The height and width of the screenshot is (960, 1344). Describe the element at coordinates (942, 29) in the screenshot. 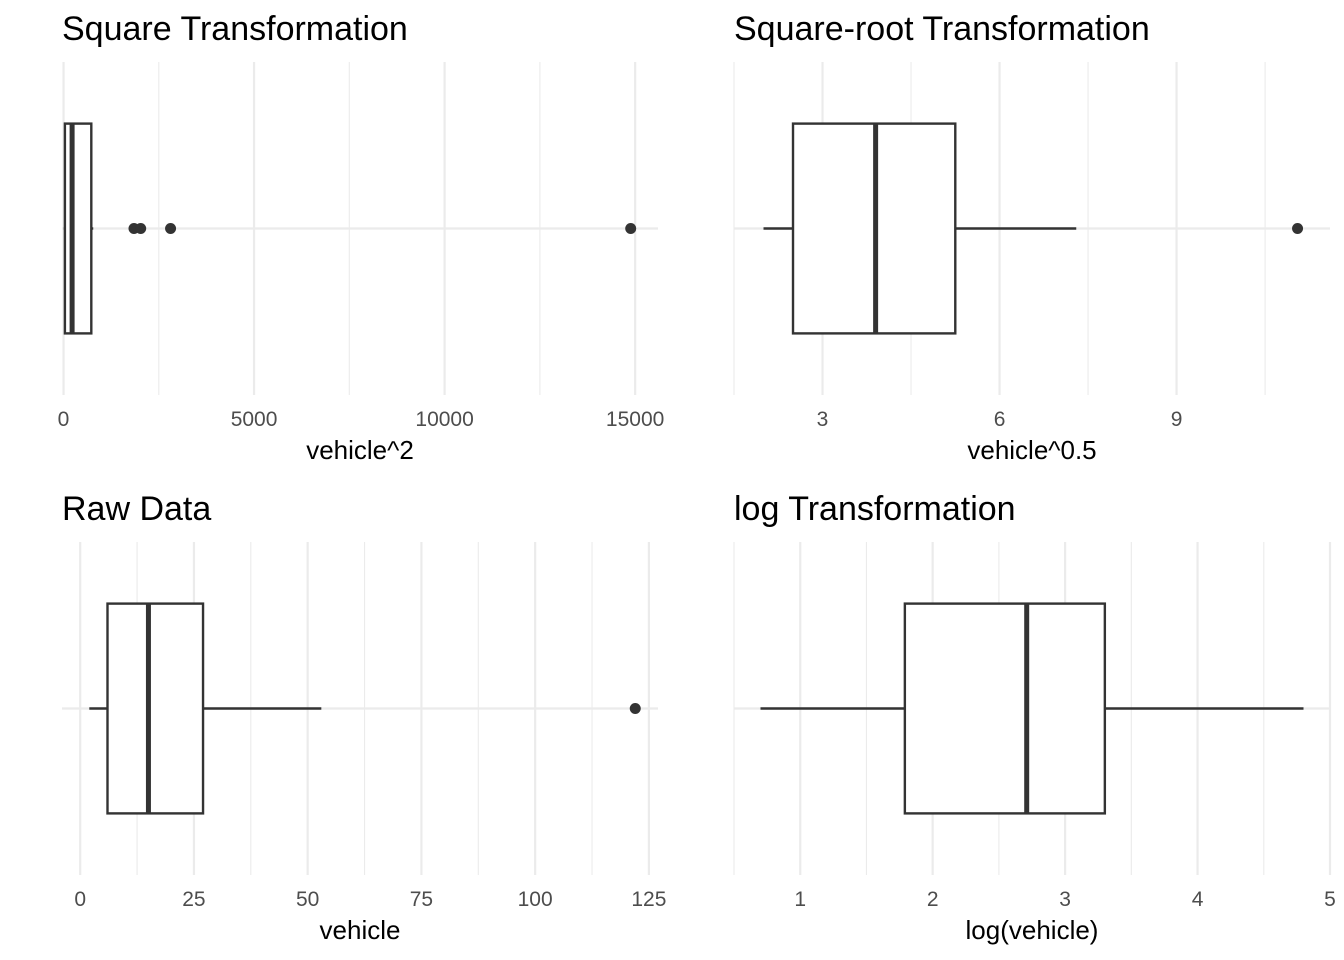

I see `panel-title: Square-root Transformation` at that location.